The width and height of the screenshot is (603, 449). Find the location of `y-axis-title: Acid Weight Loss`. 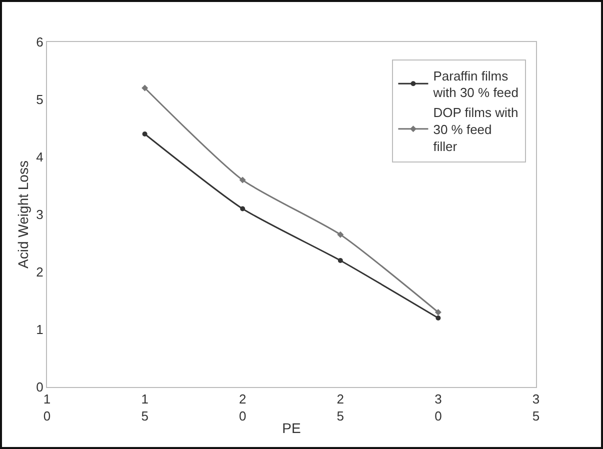

y-axis-title: Acid Weight Loss is located at coordinates (22, 214).